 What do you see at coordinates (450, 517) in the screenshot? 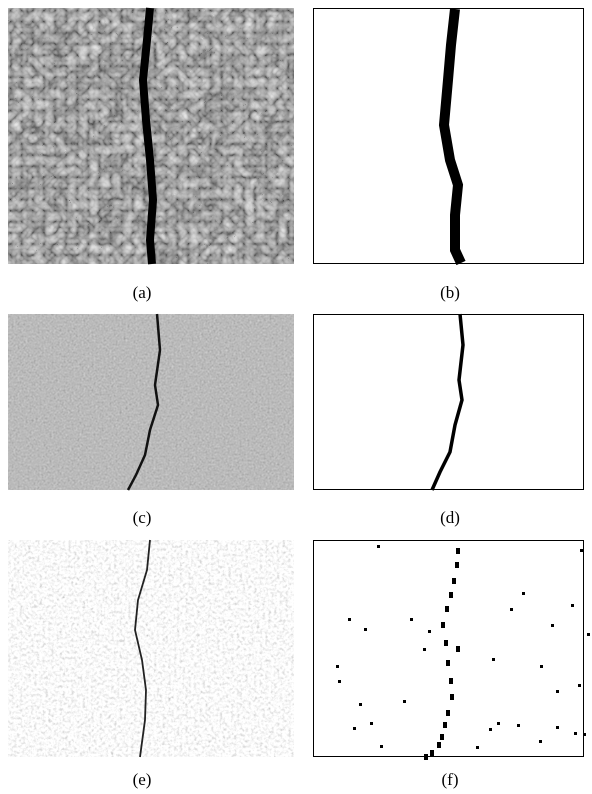
I see `caption: (d)` at bounding box center [450, 517].